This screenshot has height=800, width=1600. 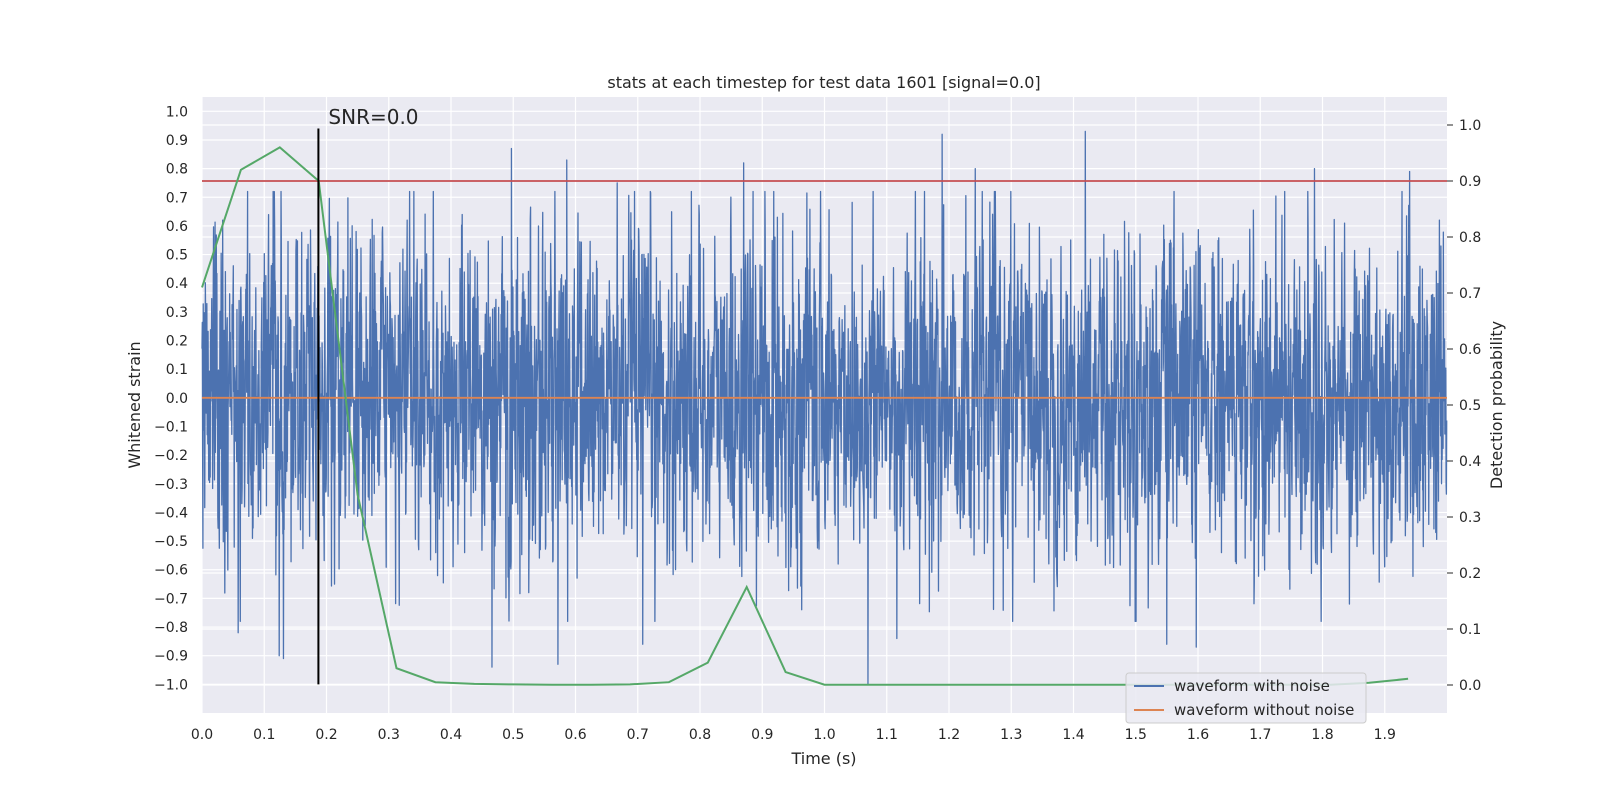 What do you see at coordinates (389, 735) in the screenshot?
I see `x-tick-label: 0.3` at bounding box center [389, 735].